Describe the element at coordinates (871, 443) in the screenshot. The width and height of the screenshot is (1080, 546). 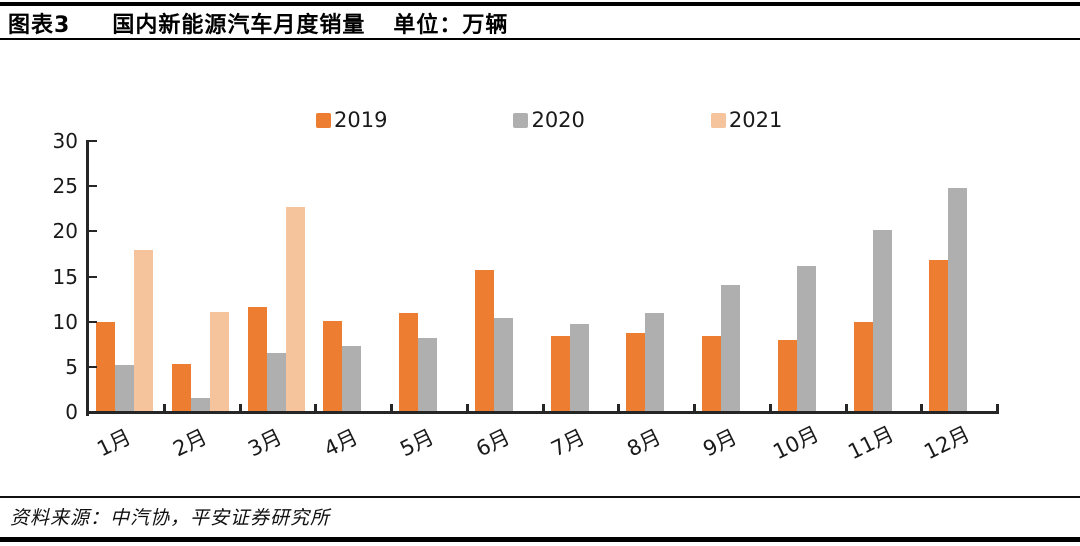
I see `x-tick-label-11月: 11月` at that location.